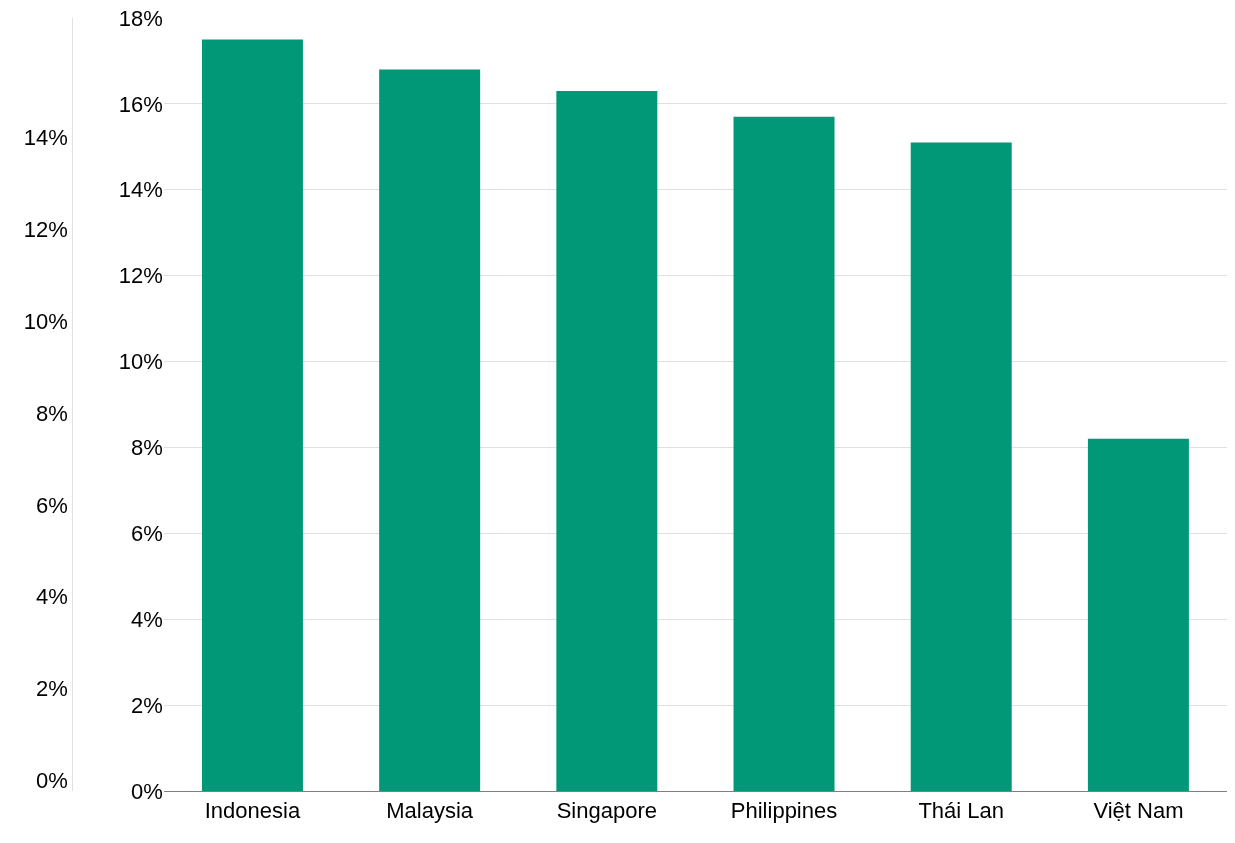 This screenshot has height=843, width=1235. I want to click on y-tick-label: 6%, so click(147, 534).